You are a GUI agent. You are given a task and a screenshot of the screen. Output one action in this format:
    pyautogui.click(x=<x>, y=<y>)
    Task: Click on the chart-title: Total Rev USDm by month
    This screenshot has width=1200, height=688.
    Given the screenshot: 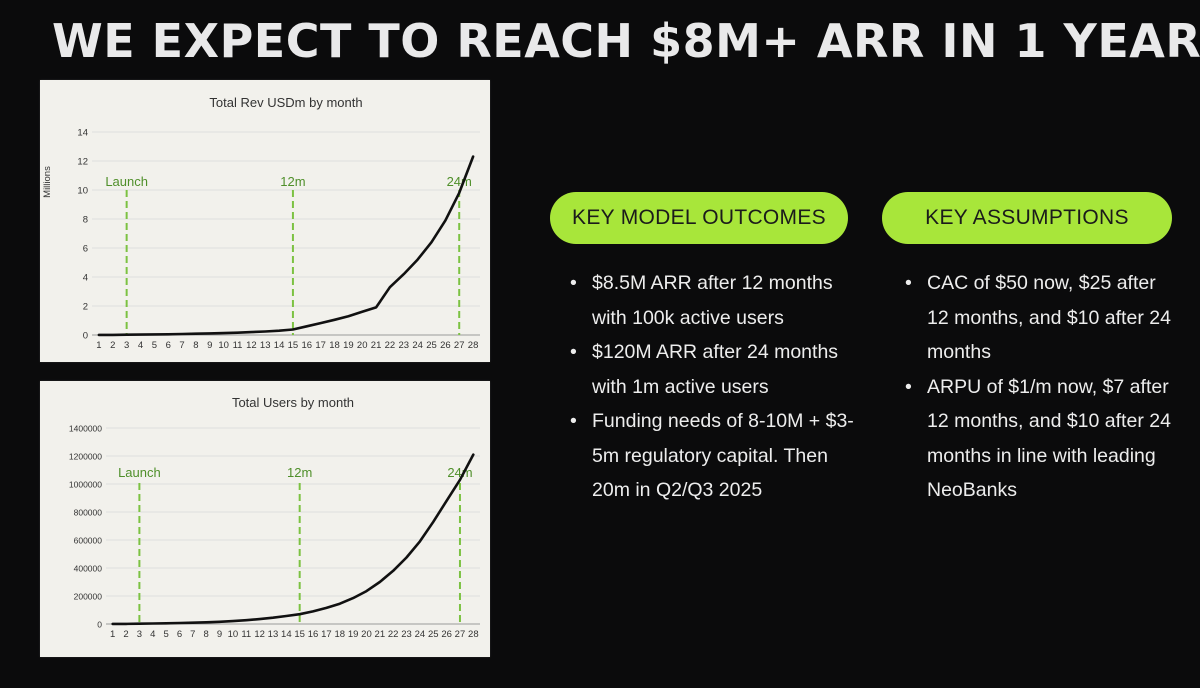 What is the action you would take?
    pyautogui.click(x=285, y=102)
    